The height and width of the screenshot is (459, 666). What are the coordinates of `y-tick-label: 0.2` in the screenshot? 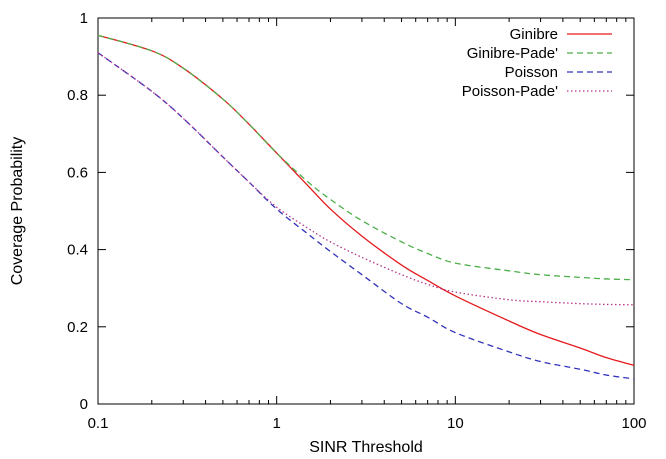 It's located at (77, 327).